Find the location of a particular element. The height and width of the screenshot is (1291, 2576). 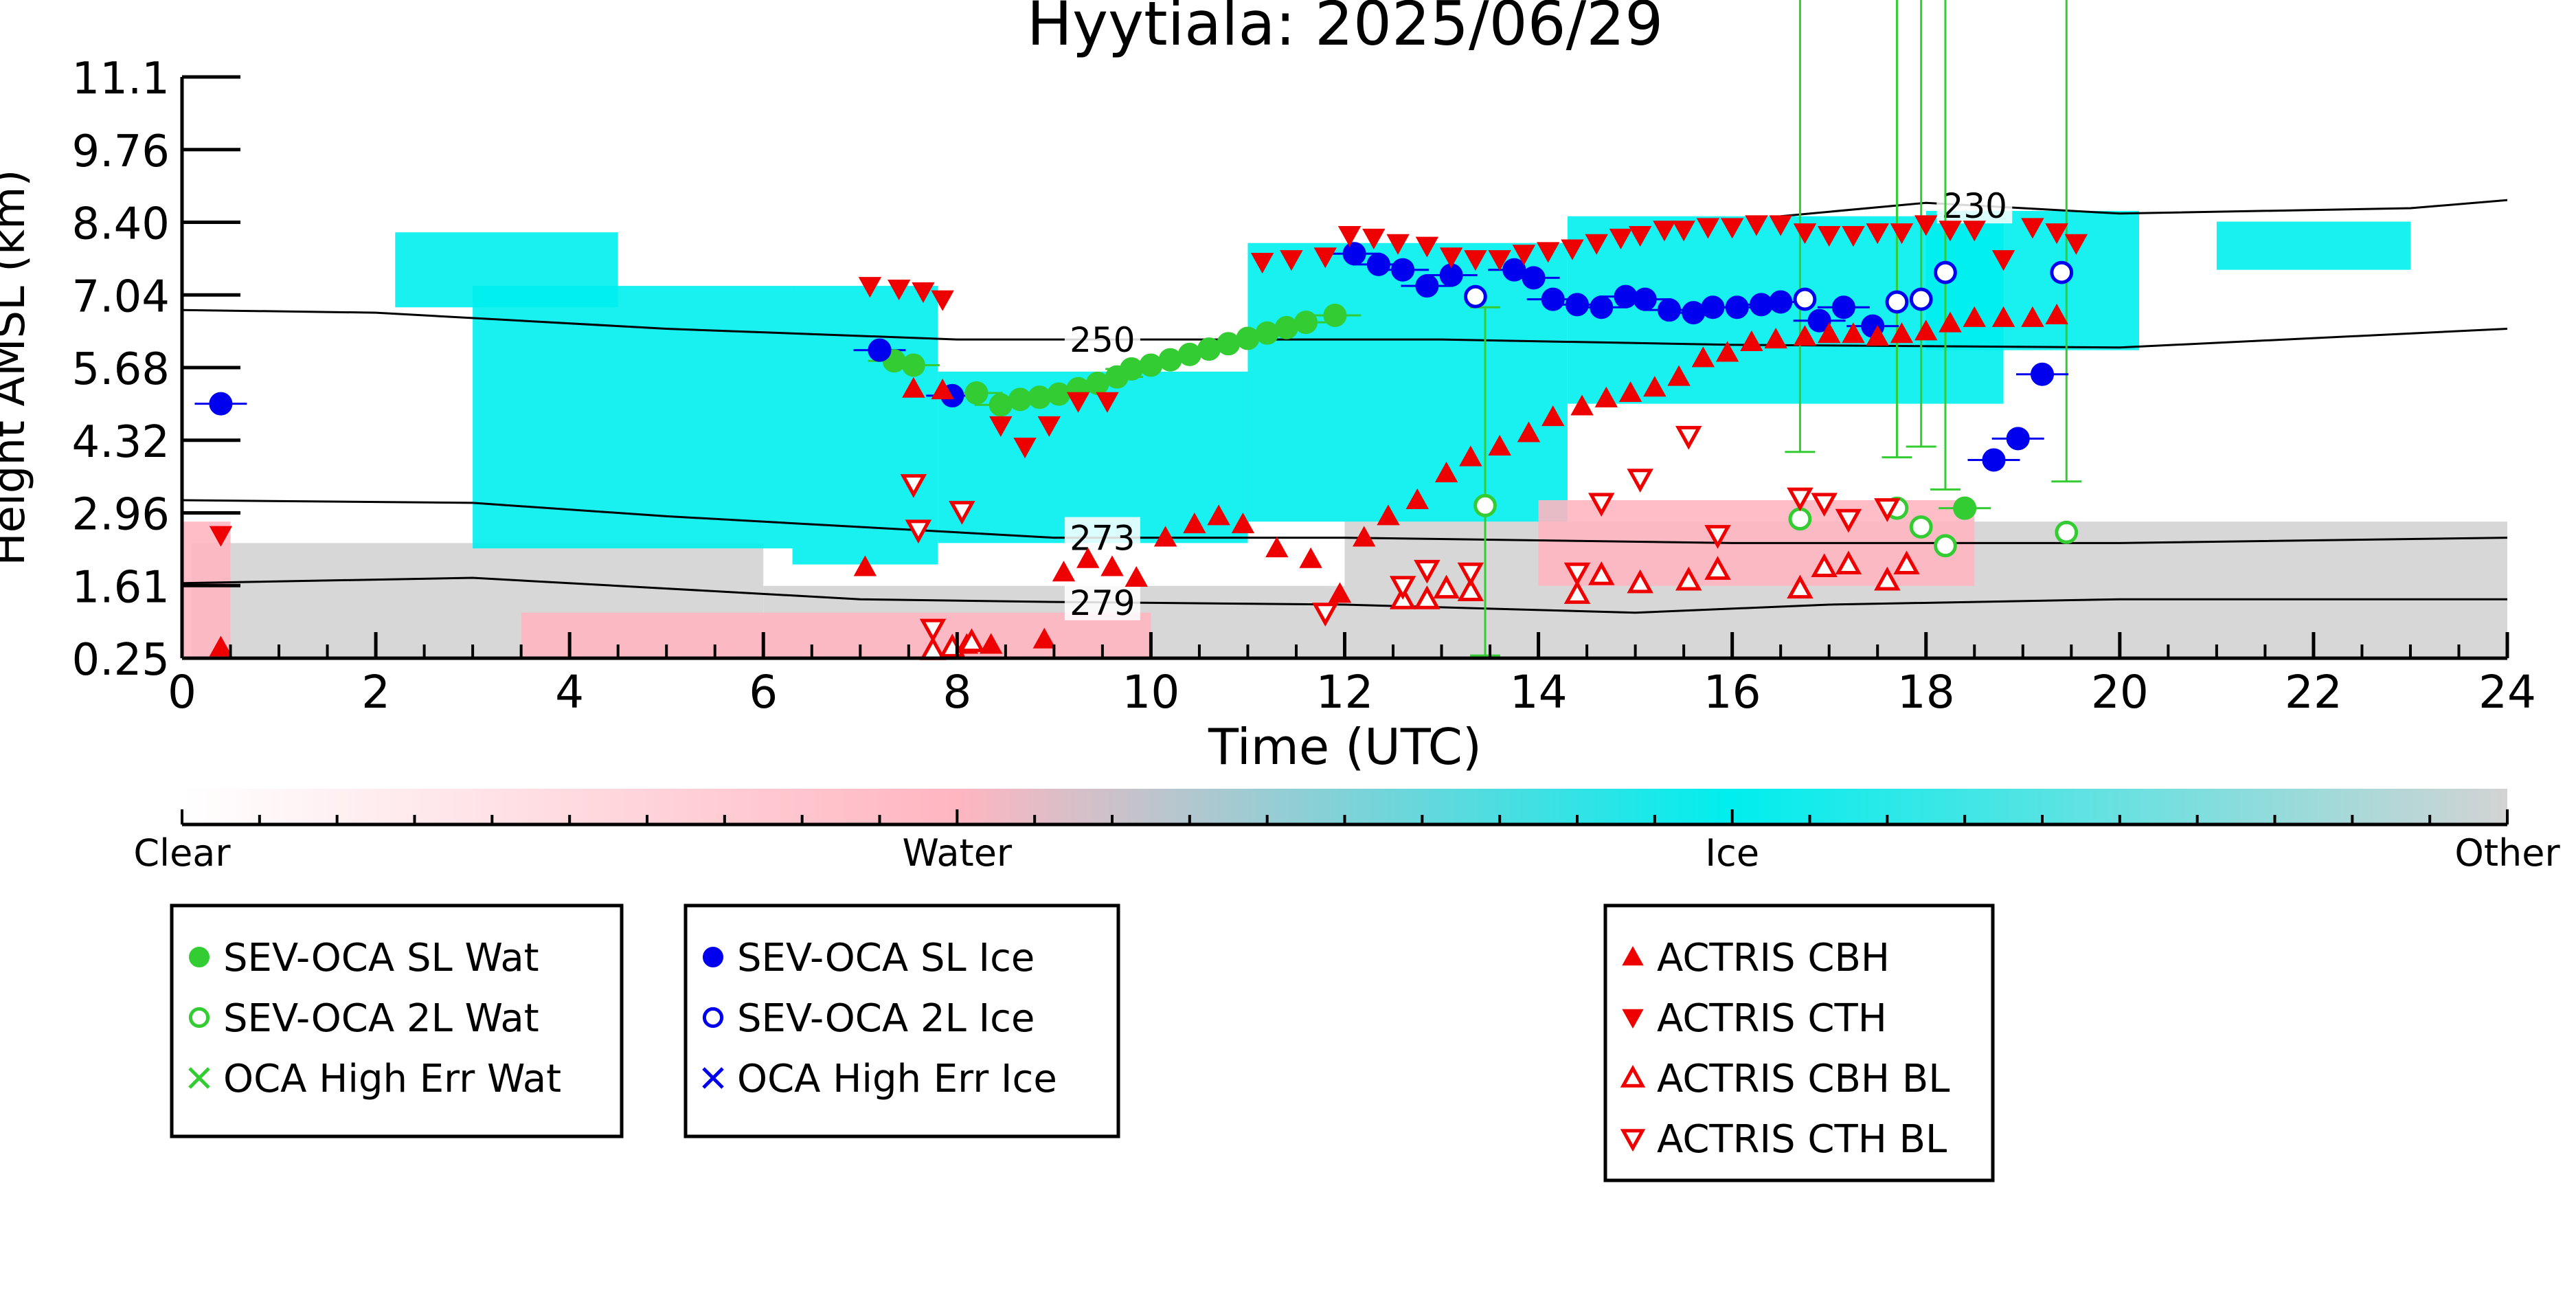

colorbar-label: Other is located at coordinates (2507, 853).